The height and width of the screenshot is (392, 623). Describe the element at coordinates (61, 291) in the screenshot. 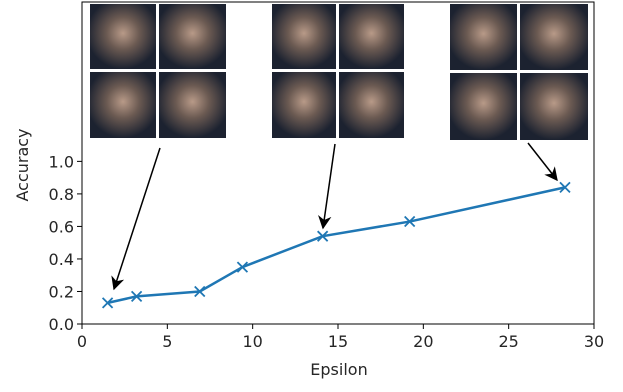

I see `y-tick-label: 0.2` at that location.